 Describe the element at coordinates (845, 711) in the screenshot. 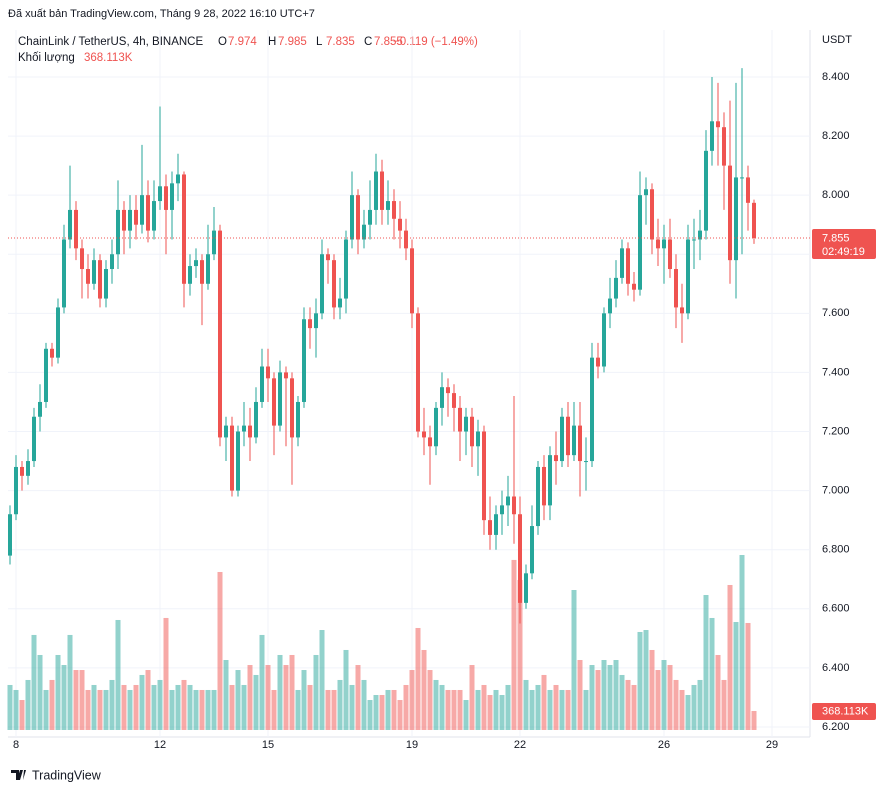

I see `volume-axis-label: 368.113K` at that location.